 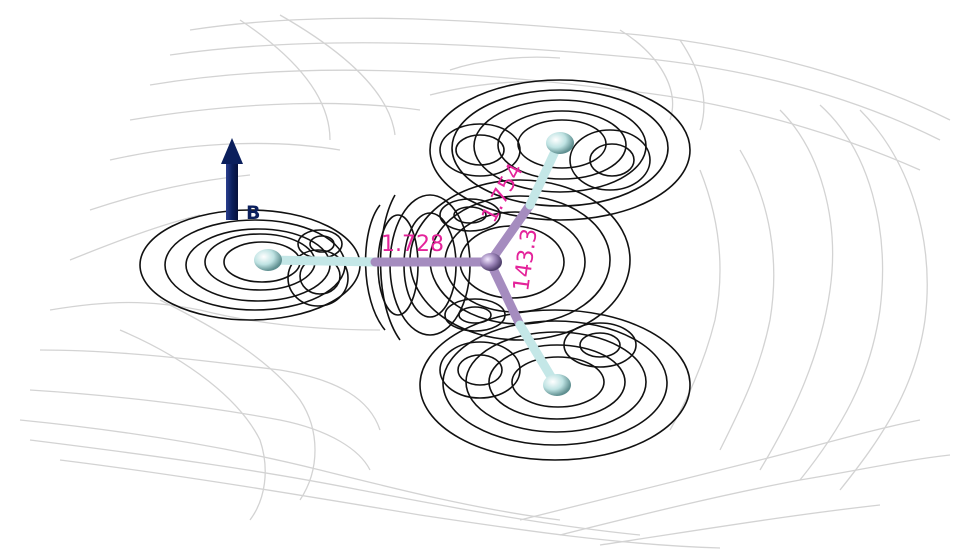 I want to click on bond-angle: 143.3, so click(x=526, y=260).